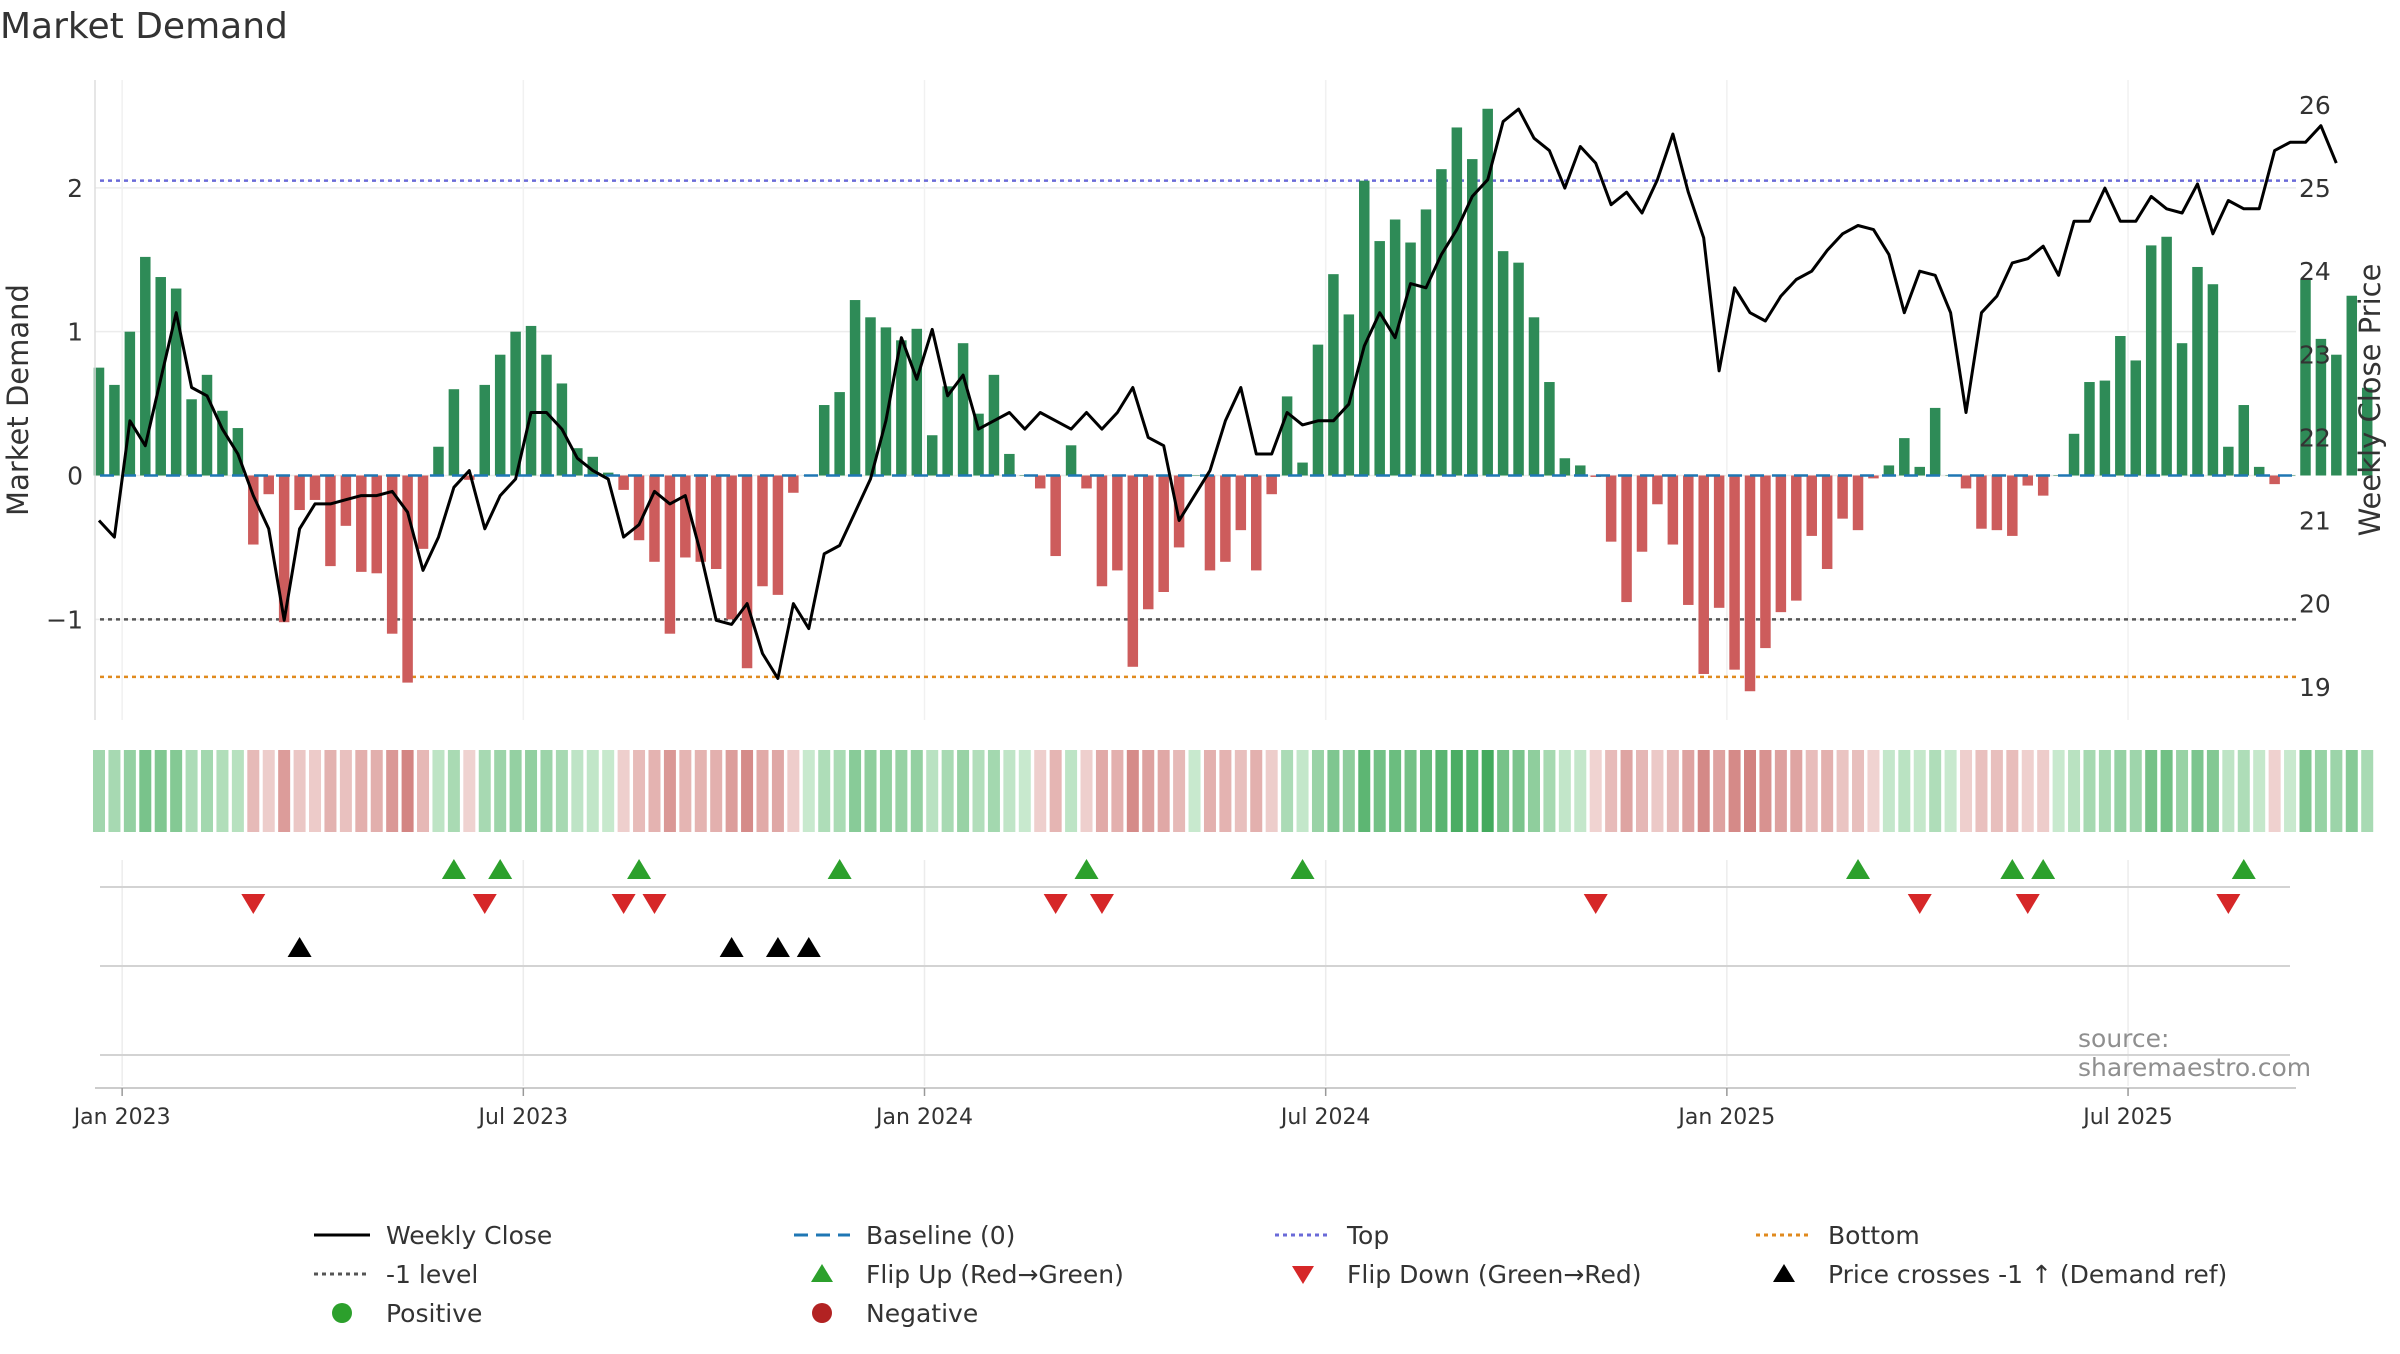  Describe the element at coordinates (121, 1117) in the screenshot. I see `x-tick-label: Jan 2023` at that location.